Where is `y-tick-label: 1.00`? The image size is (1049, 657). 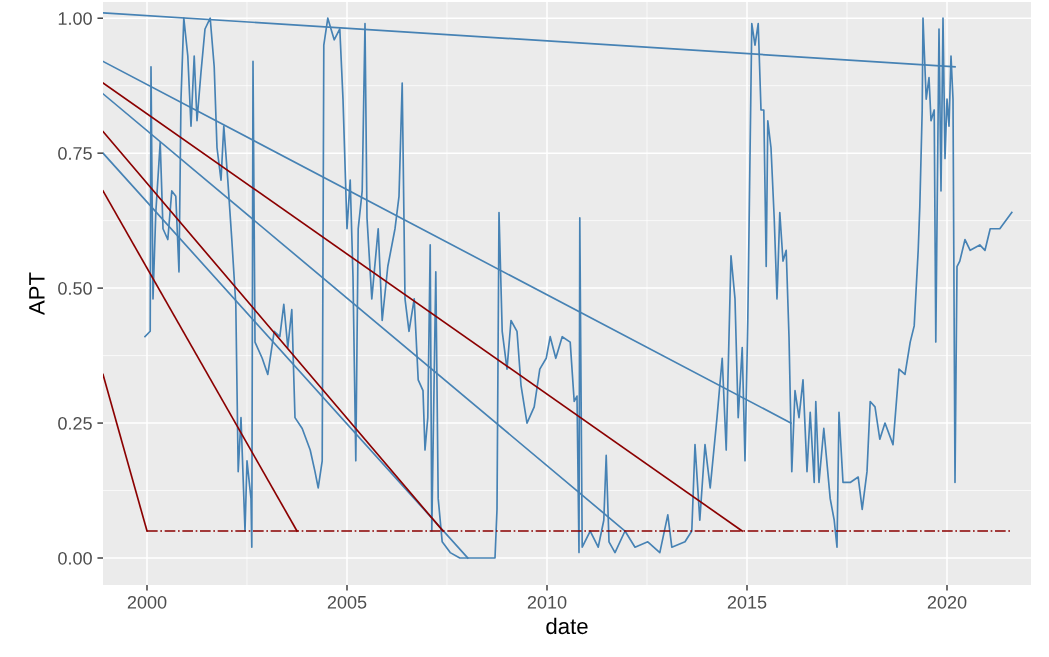
y-tick-label: 1.00 is located at coordinates (75, 18).